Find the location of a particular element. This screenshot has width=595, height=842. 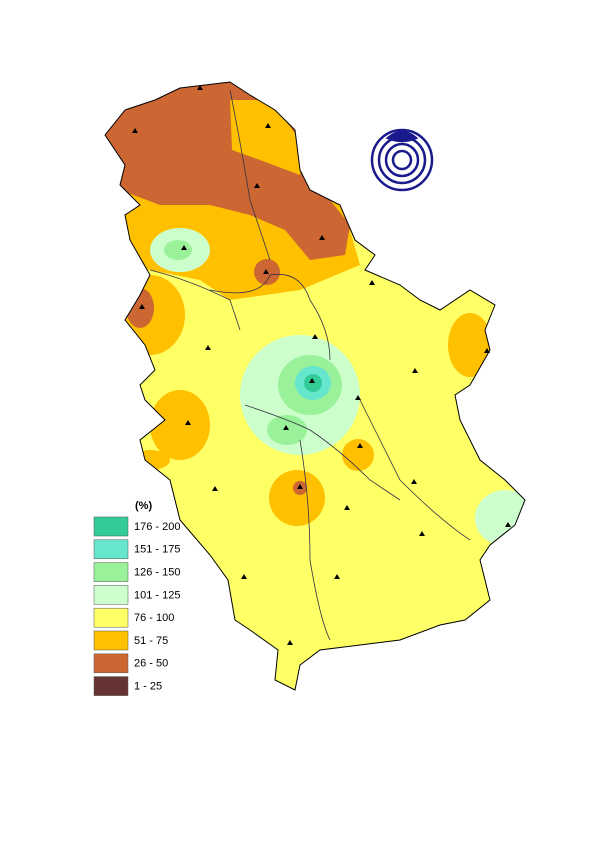

legend-label: 1 - 25 is located at coordinates (148, 687).